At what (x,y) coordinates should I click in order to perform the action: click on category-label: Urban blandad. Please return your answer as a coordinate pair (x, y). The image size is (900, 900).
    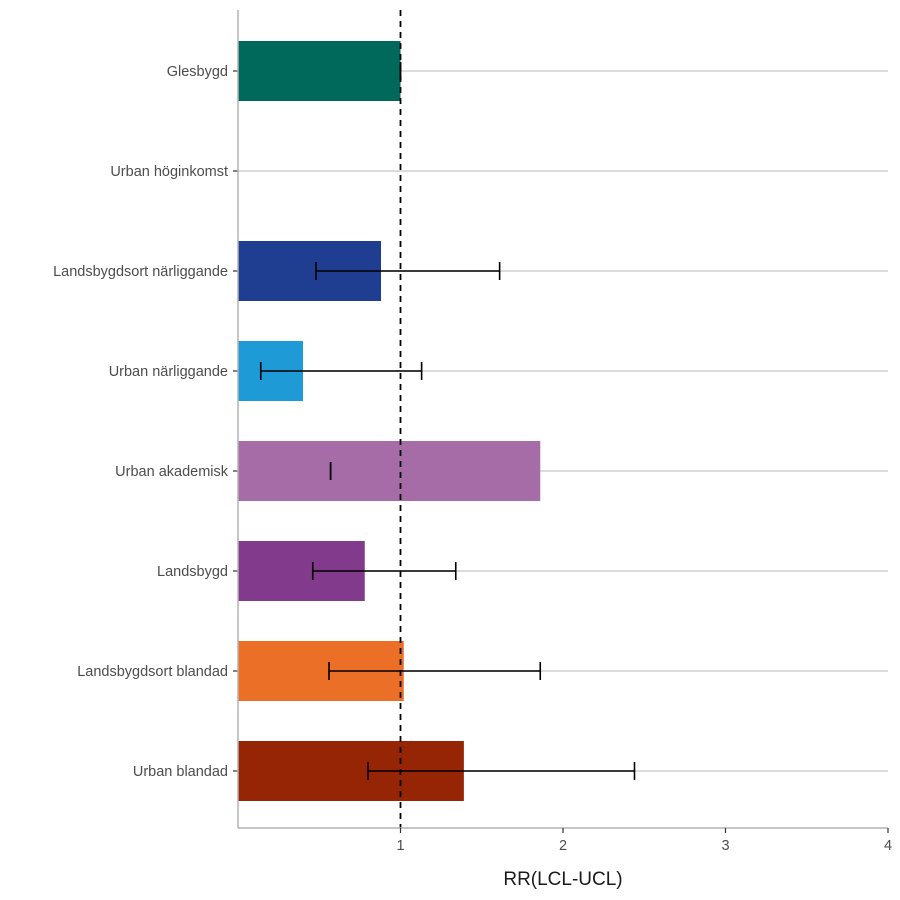
    Looking at the image, I should click on (180, 772).